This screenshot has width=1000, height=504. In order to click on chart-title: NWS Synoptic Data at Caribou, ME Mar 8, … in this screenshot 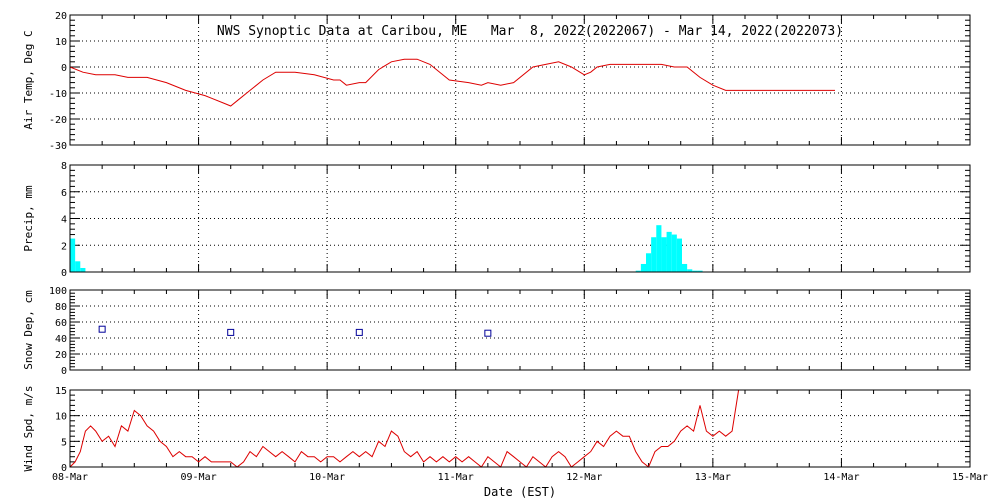, I will do `click(530, 31)`.